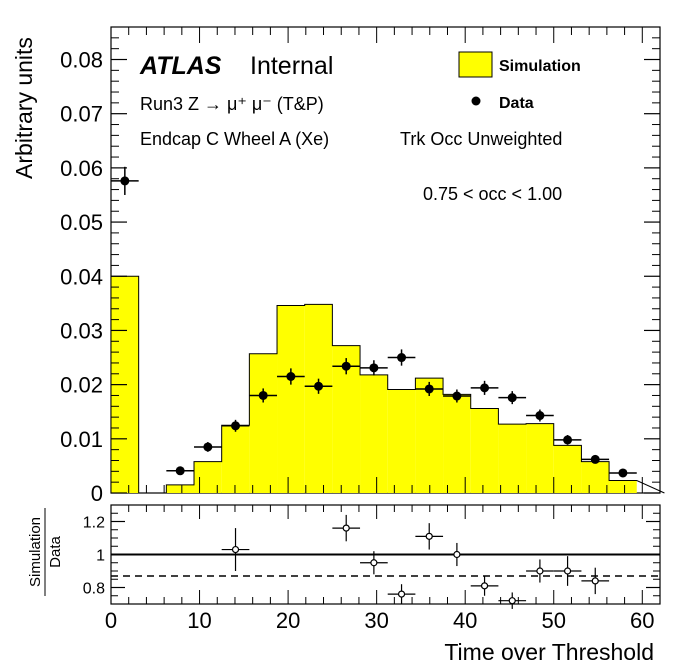  I want to click on x-tick-label-5: 50, so click(553, 620).